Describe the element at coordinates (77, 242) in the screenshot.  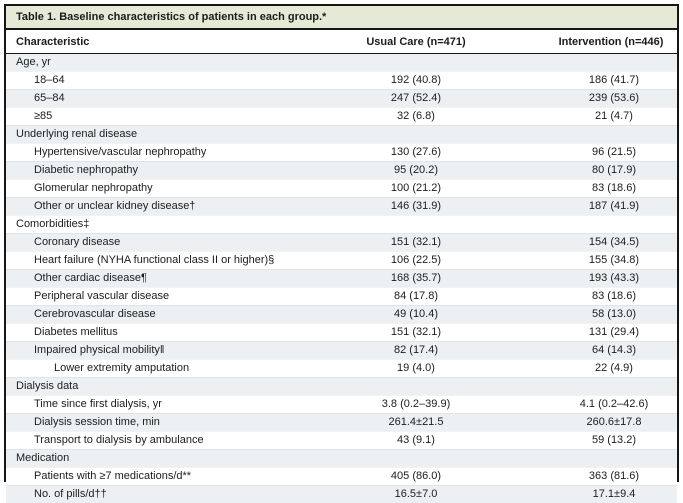
I see `row-label-cell: Coronary disease` at that location.